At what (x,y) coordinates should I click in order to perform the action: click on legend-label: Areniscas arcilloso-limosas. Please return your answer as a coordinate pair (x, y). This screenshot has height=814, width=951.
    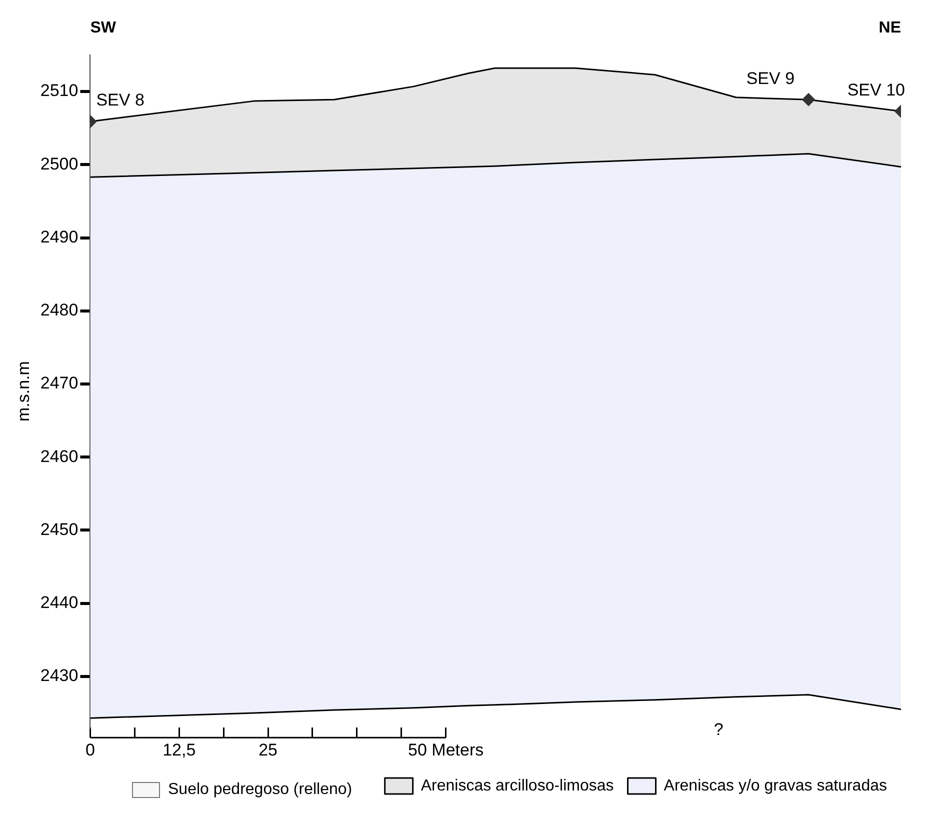
    Looking at the image, I should click on (517, 785).